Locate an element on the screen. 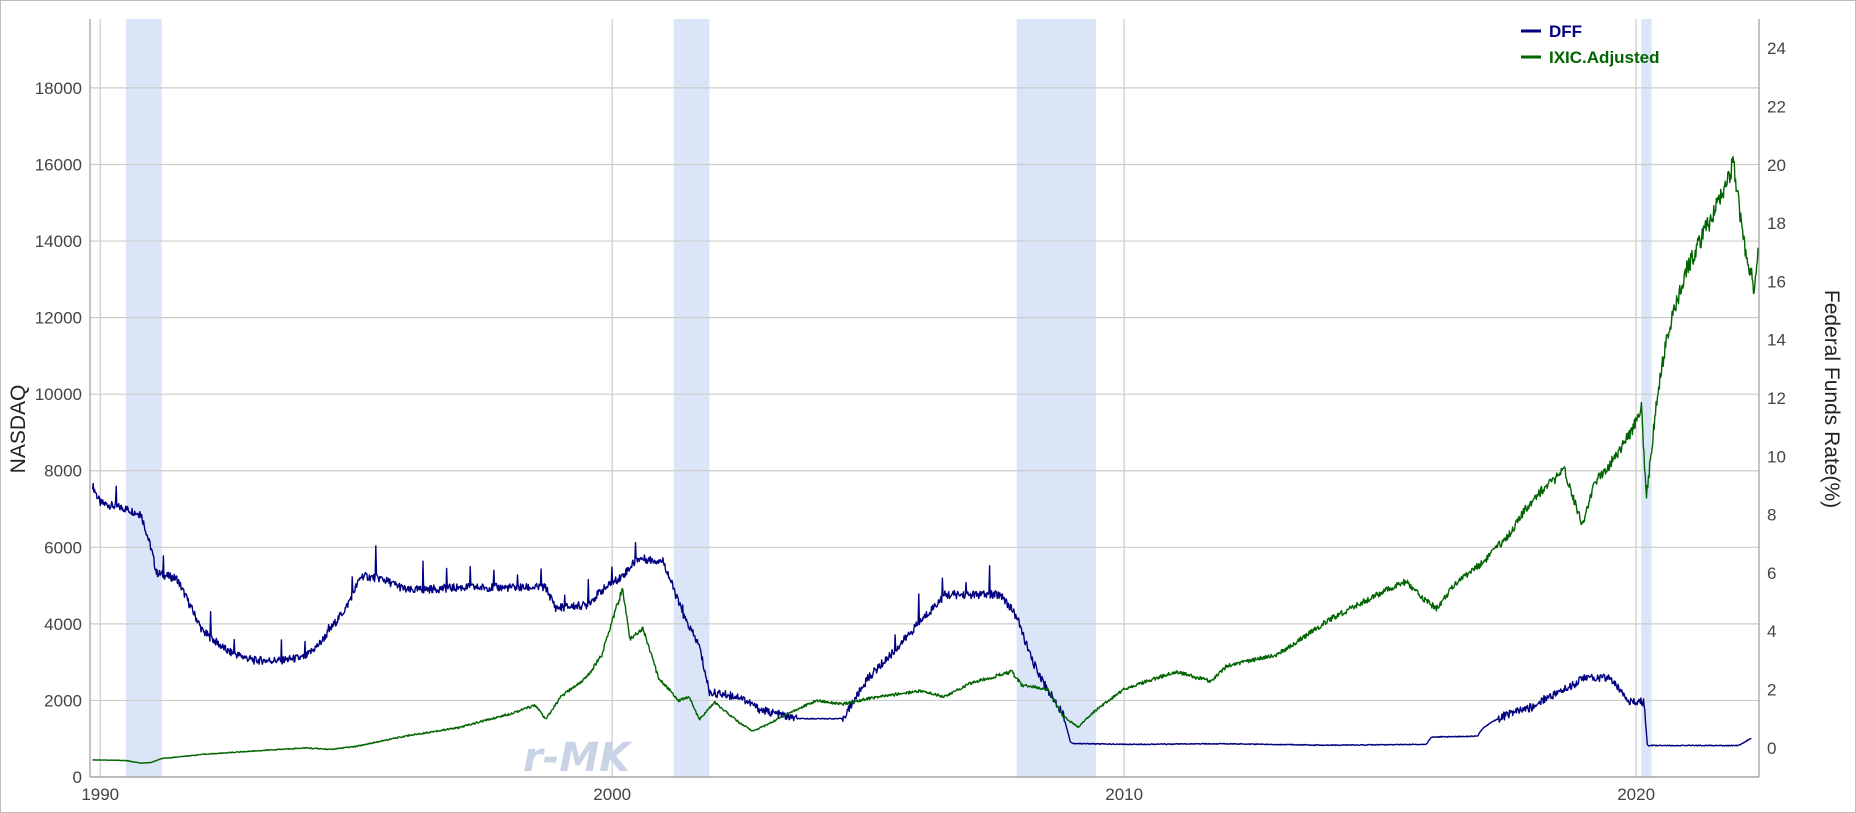 This screenshot has width=1856, height=813. y-right-tick-label: 8 is located at coordinates (1771, 515).